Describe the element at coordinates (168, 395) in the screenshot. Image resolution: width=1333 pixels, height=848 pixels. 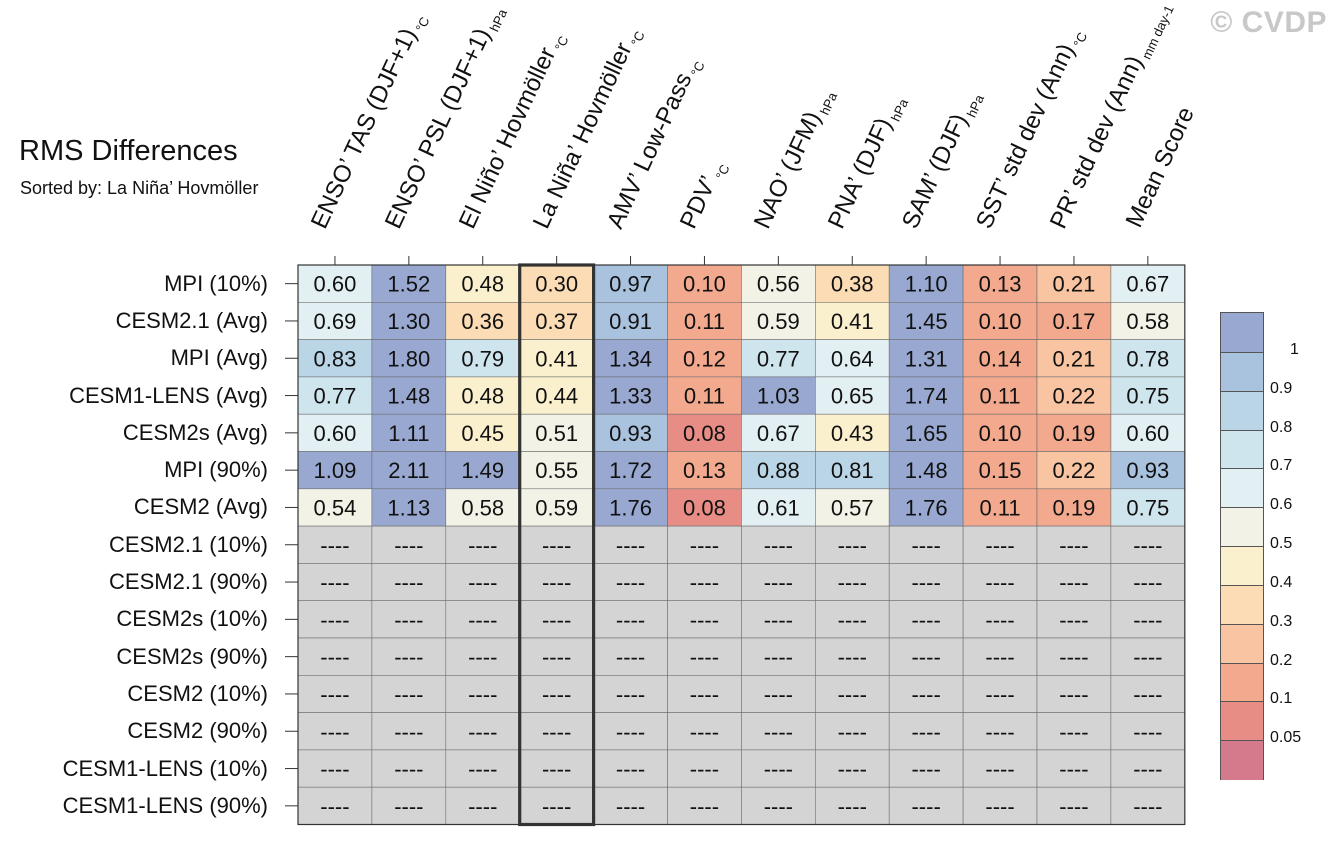
I see `row-label: CESM1-LENS (Avg)` at that location.